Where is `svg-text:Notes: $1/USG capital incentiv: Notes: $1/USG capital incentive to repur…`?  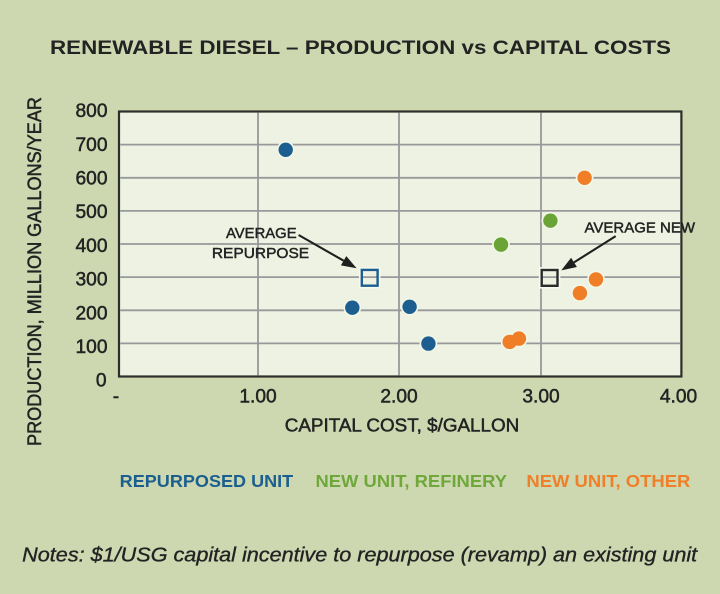 svg-text:Notes: $1/USG capital incentiv: Notes: $1/USG capital incentive to repur… is located at coordinates (360, 556).